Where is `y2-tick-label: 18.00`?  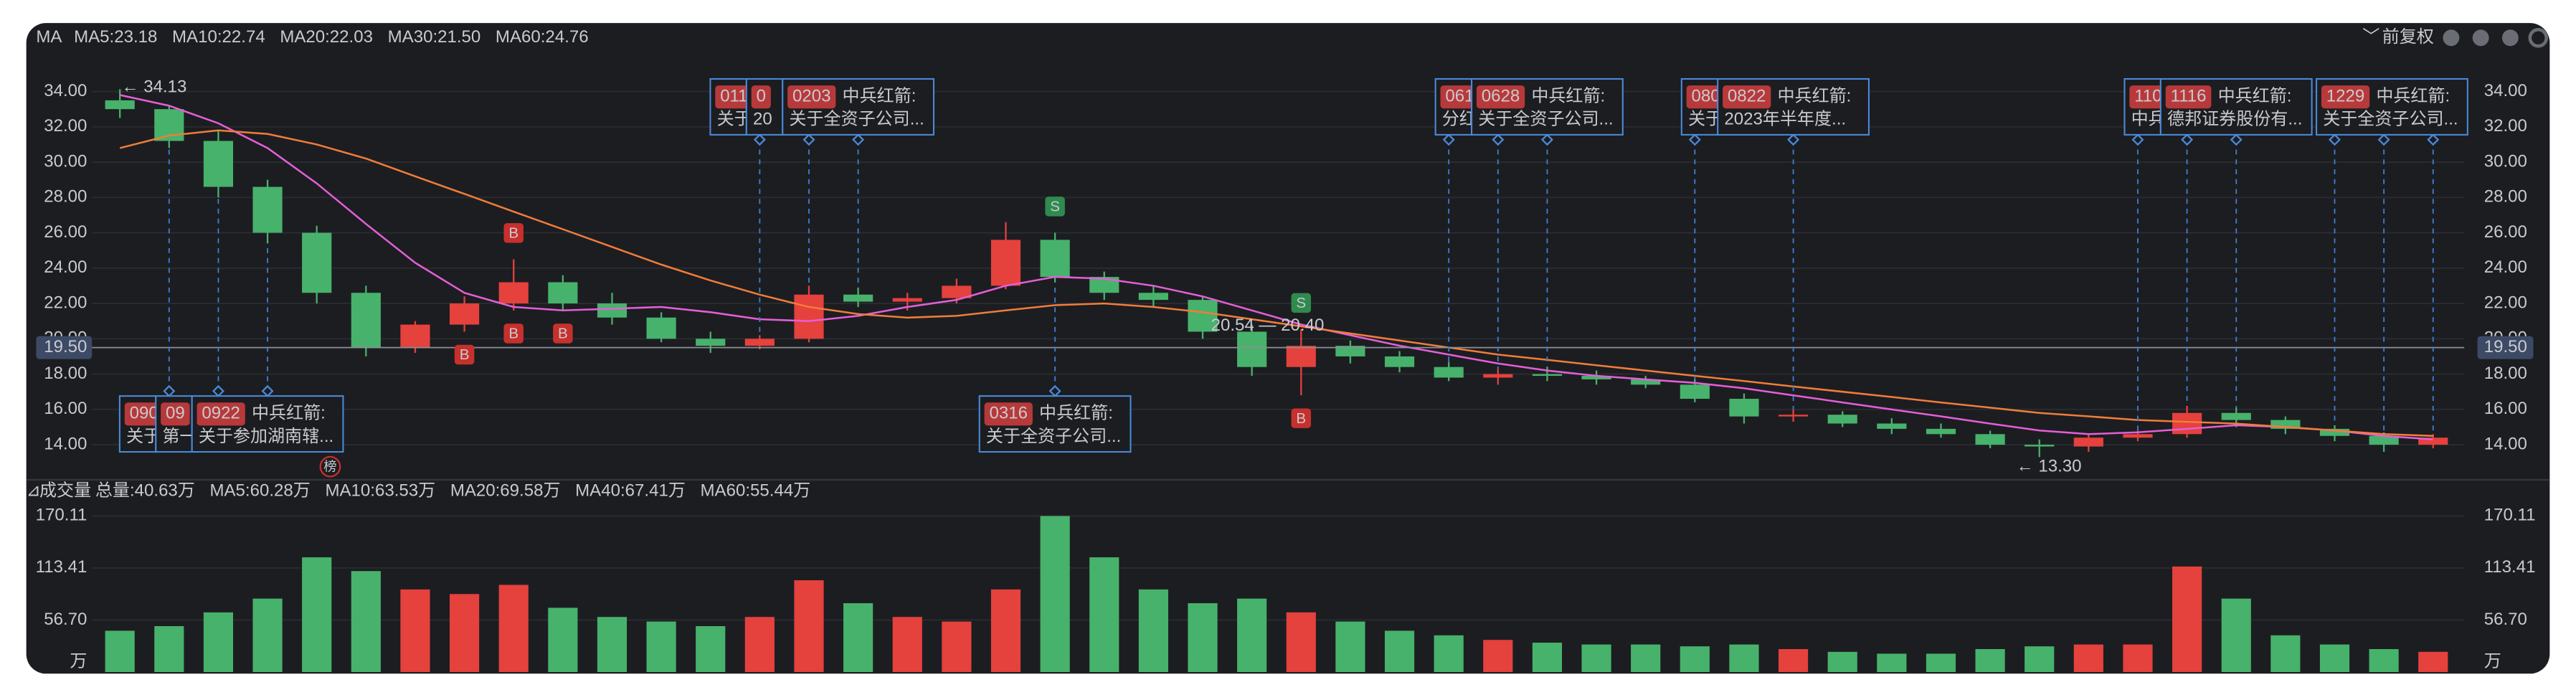
y2-tick-label: 18.00 is located at coordinates (2505, 374).